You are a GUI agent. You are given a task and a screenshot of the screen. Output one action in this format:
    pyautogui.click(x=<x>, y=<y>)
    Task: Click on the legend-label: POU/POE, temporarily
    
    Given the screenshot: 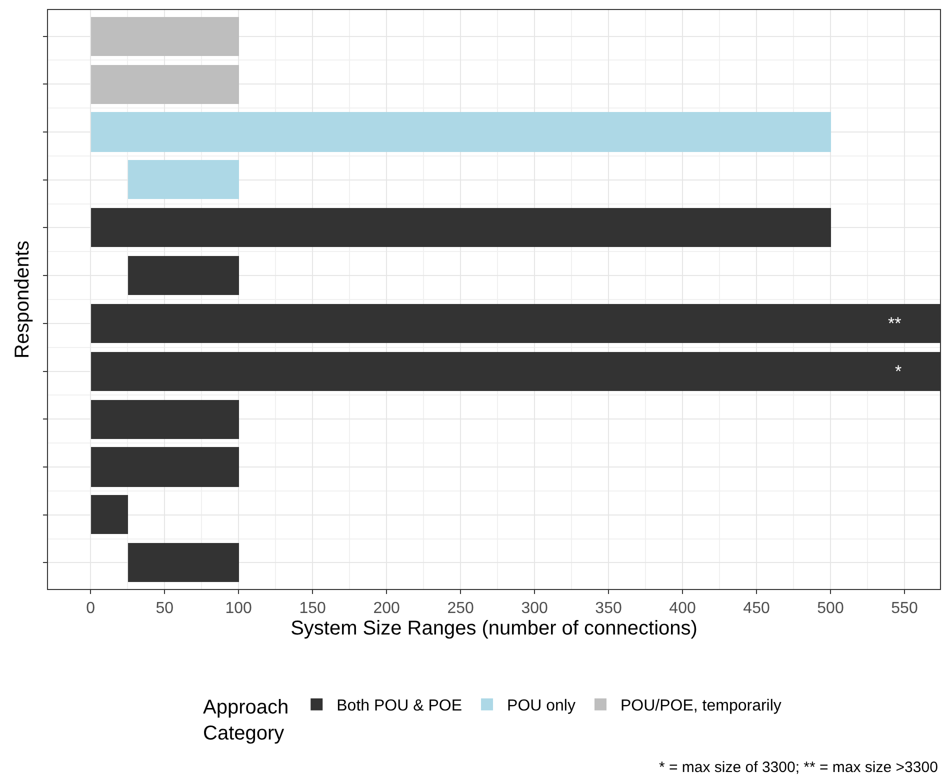 What is the action you would take?
    pyautogui.click(x=701, y=706)
    